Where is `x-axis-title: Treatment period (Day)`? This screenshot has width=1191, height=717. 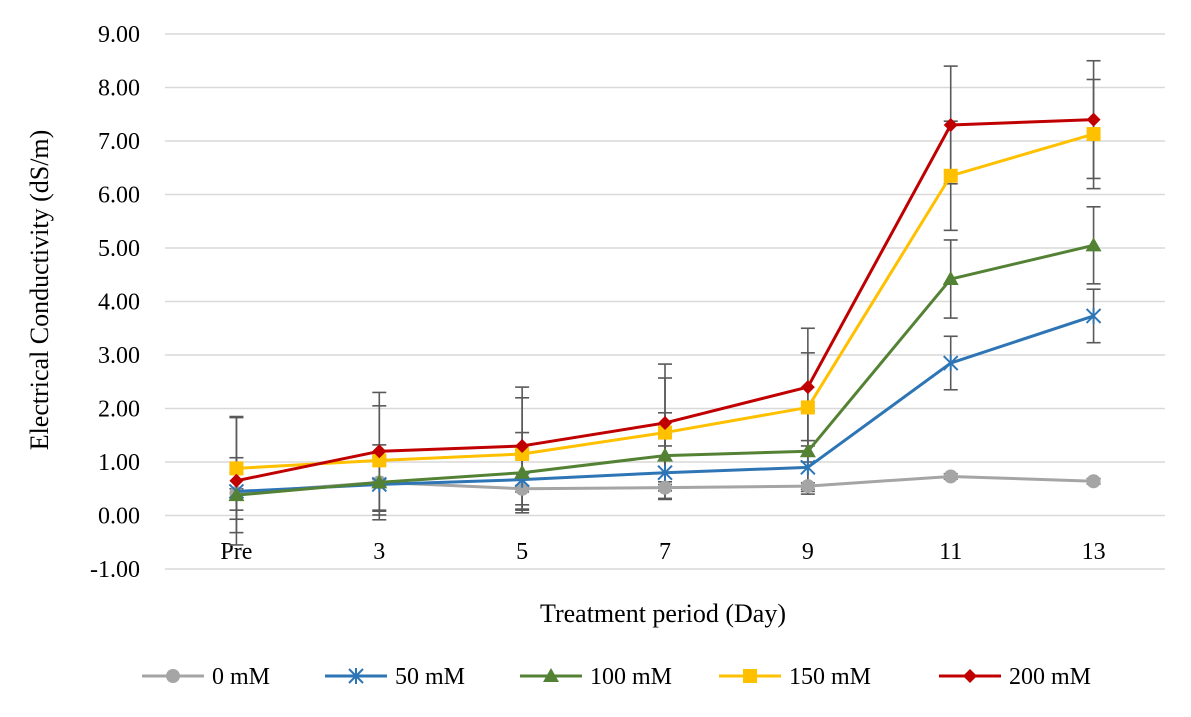
x-axis-title: Treatment period (Day) is located at coordinates (663, 613).